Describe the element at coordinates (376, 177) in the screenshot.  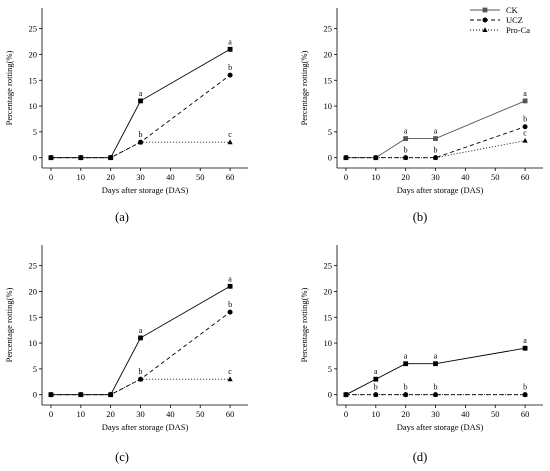
I see `x-tick-label: 10` at that location.